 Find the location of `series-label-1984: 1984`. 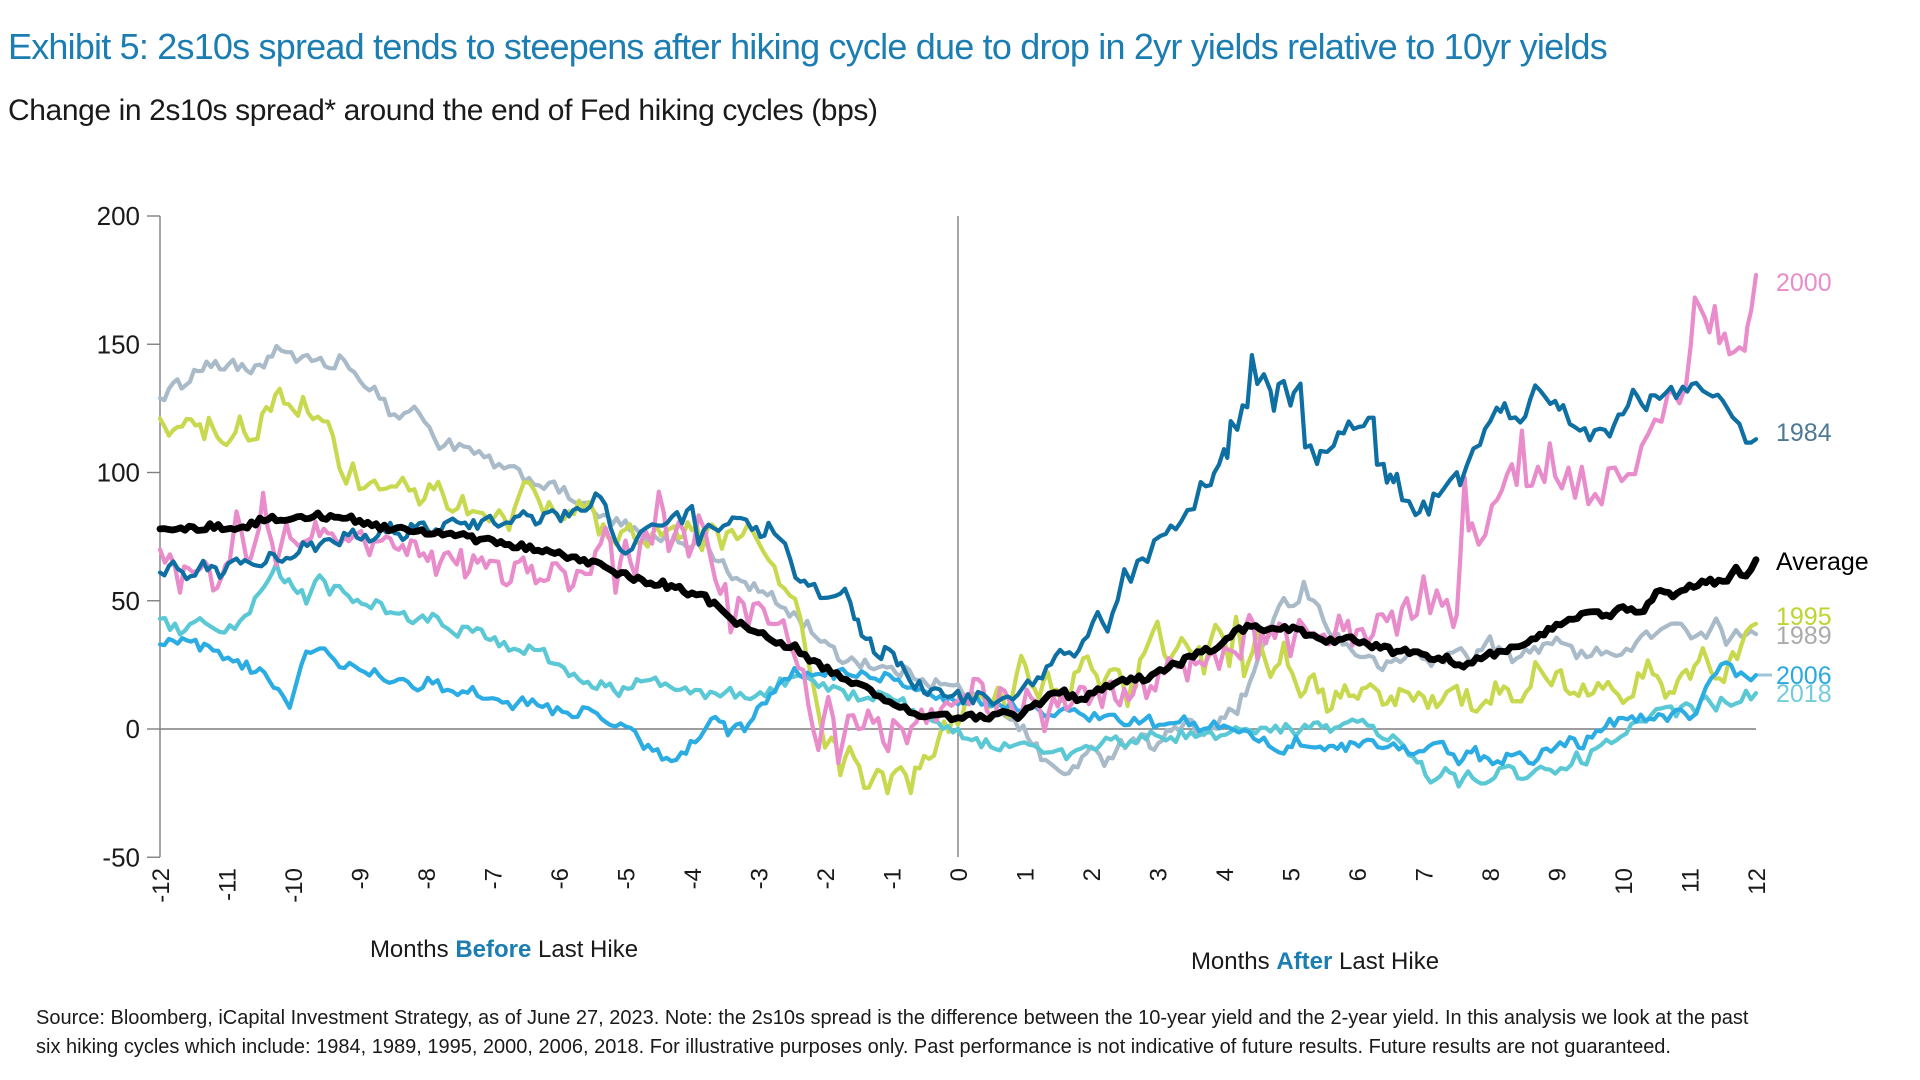

series-label-1984: 1984 is located at coordinates (1804, 433).